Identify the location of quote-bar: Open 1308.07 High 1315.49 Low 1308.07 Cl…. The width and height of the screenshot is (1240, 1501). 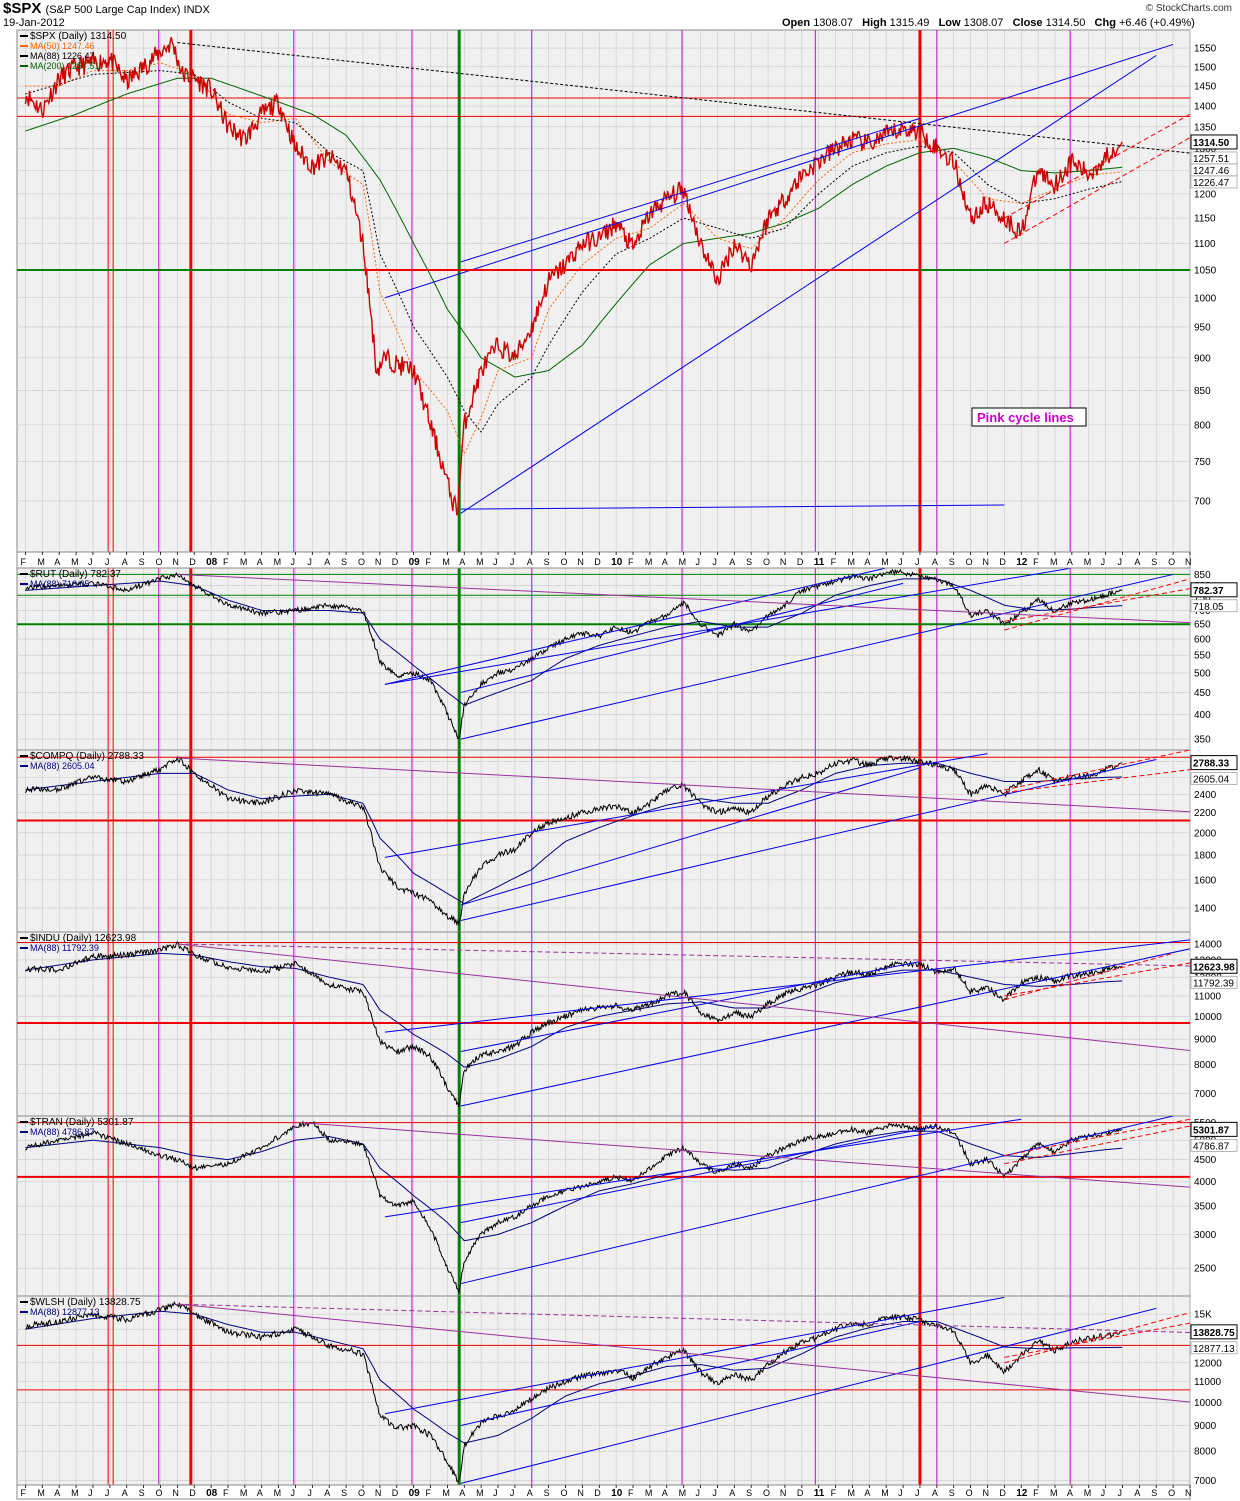
(988, 23).